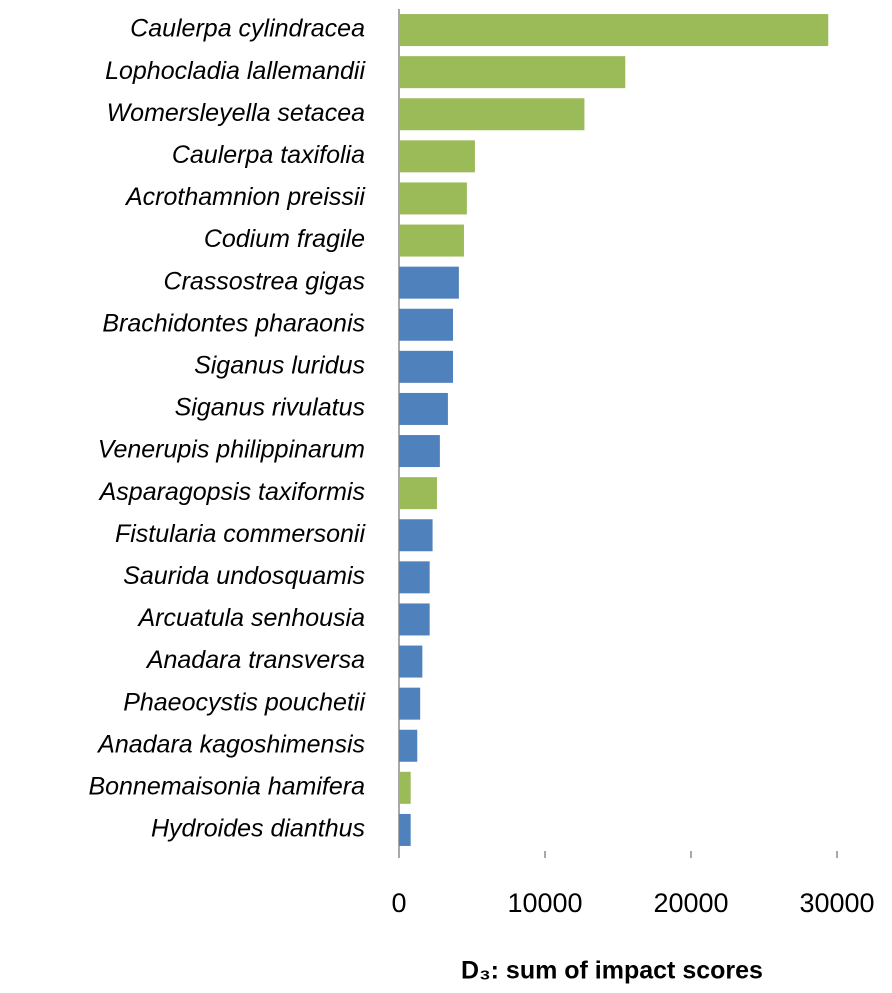 The height and width of the screenshot is (993, 892). What do you see at coordinates (250, 618) in the screenshot?
I see `y-tick-label: Arcuatula senhousia` at bounding box center [250, 618].